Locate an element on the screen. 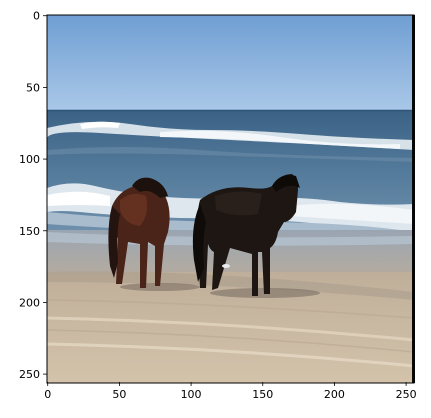 Image resolution: width=431 pixels, height=418 pixels. y-tick-label: 250 is located at coordinates (29, 374).